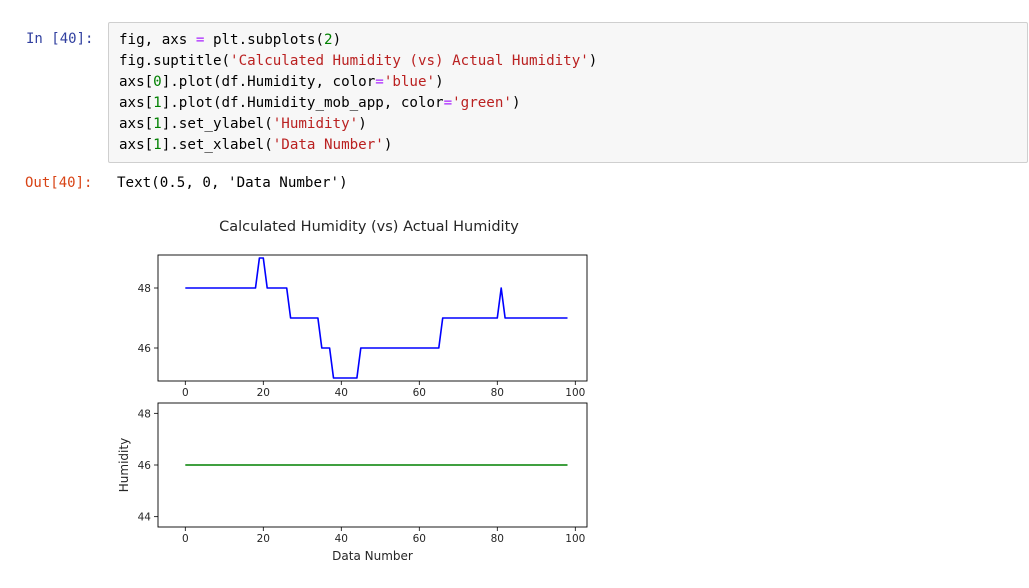 The height and width of the screenshot is (588, 1029). What do you see at coordinates (369, 227) in the screenshot?
I see `chart-title: Calculated Humidity (vs) Actual Humidity` at bounding box center [369, 227].